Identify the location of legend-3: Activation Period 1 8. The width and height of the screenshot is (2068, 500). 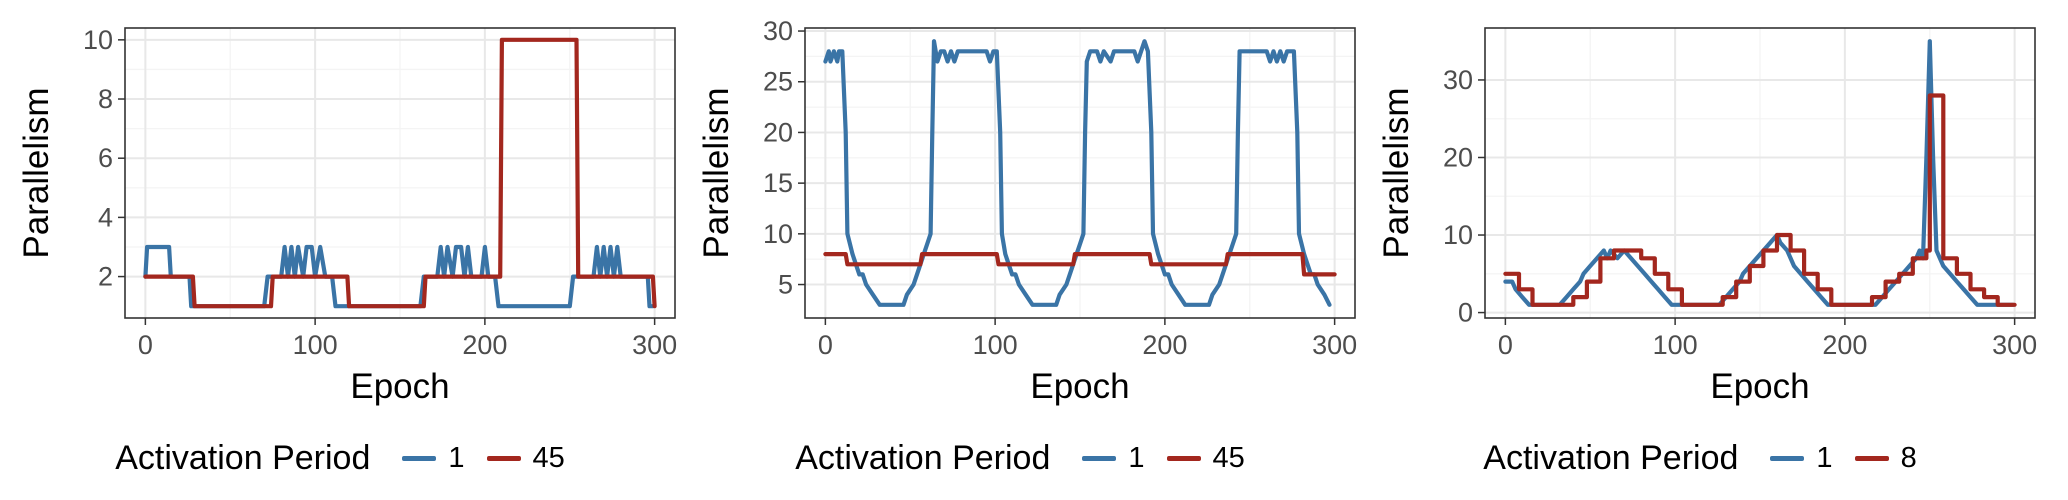
(1700, 458).